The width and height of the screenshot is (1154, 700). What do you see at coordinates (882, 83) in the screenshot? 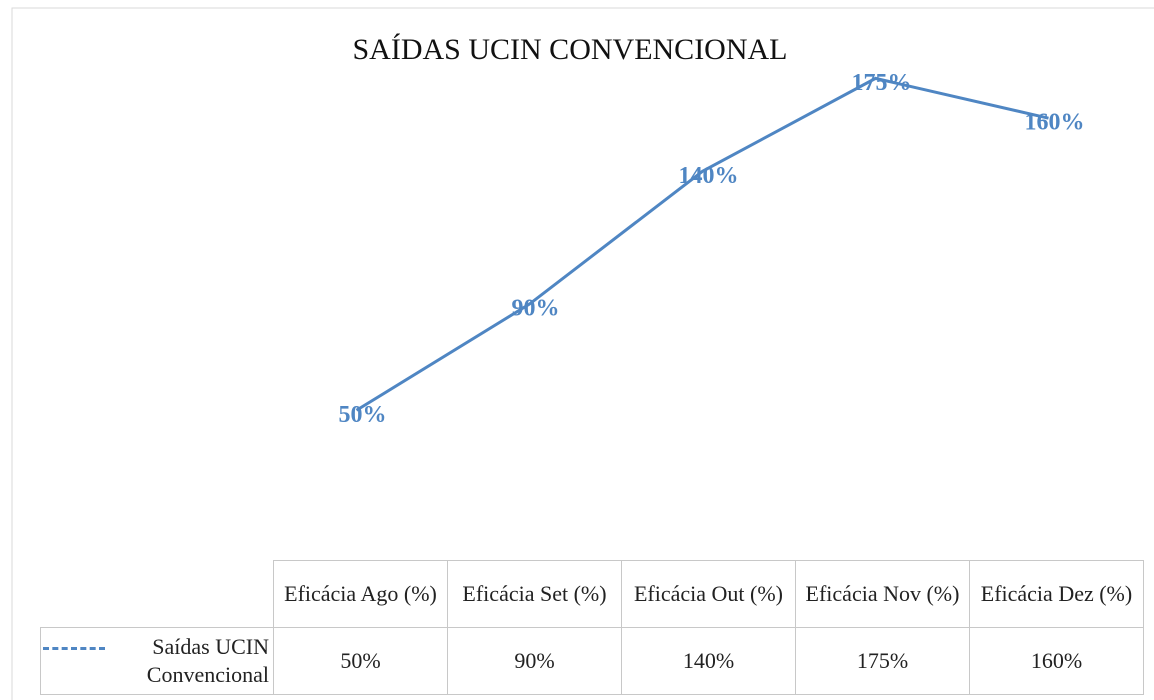
I see `data-label: 175%` at bounding box center [882, 83].